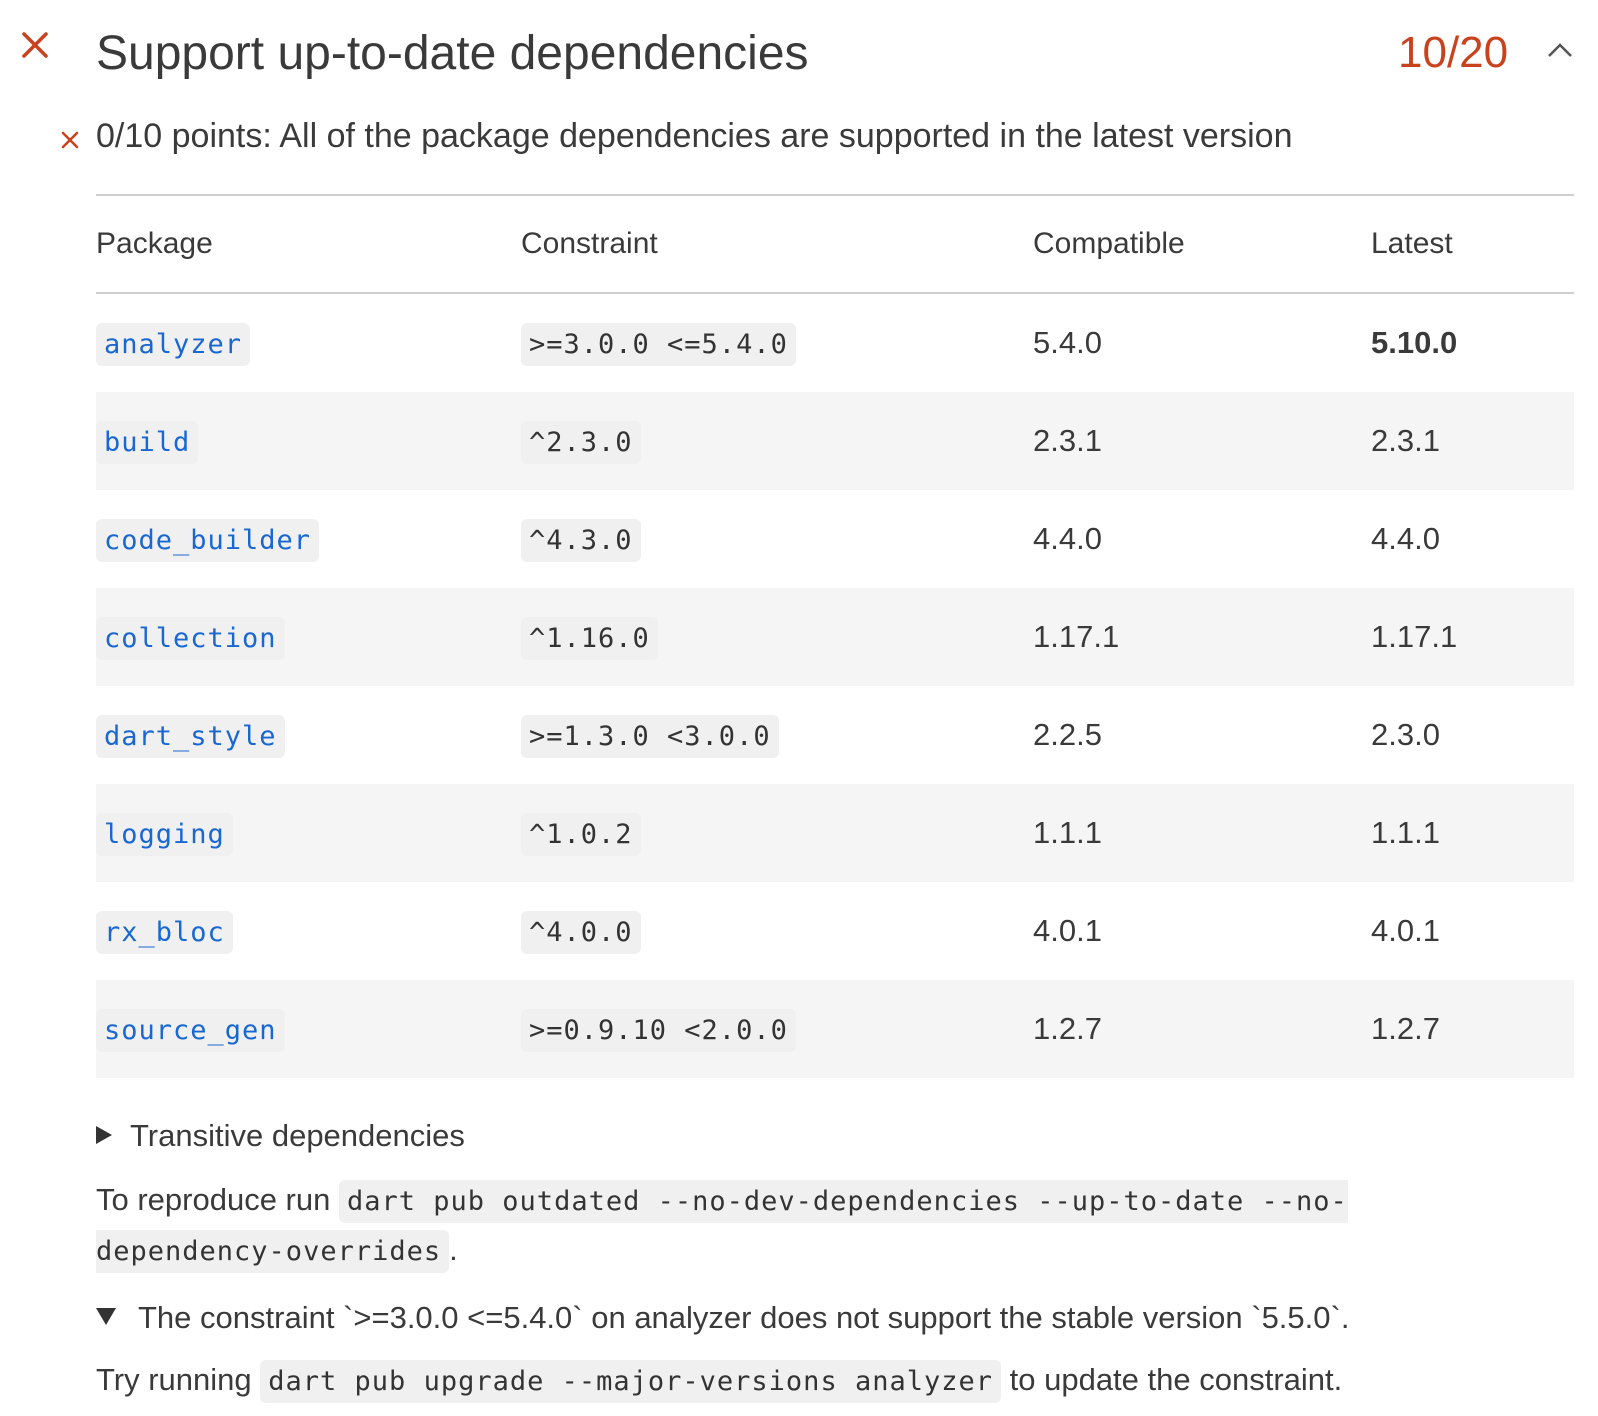 Image resolution: width=1598 pixels, height=1416 pixels. I want to click on table-row: code_builder ^4.3.0 4.4.0 4.4.0, so click(835, 539).